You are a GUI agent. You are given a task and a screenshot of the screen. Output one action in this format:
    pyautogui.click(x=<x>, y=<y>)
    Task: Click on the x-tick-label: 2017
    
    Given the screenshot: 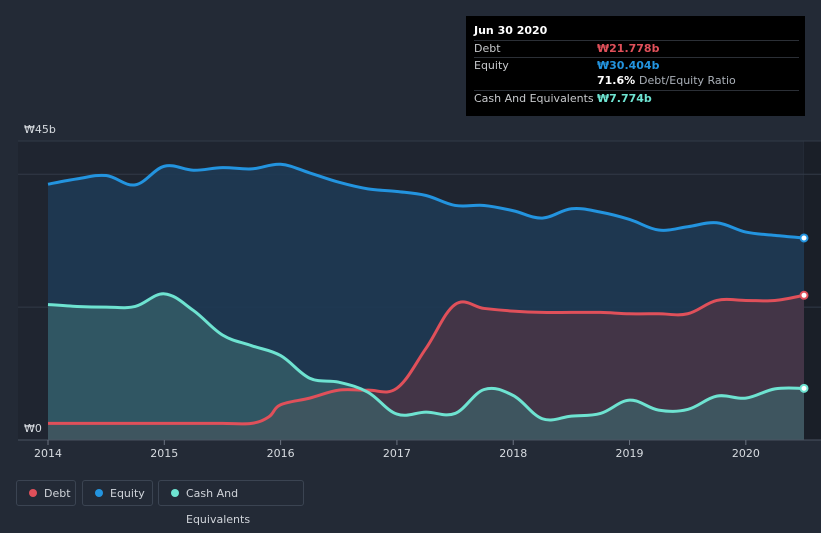 What is the action you would take?
    pyautogui.click(x=397, y=453)
    